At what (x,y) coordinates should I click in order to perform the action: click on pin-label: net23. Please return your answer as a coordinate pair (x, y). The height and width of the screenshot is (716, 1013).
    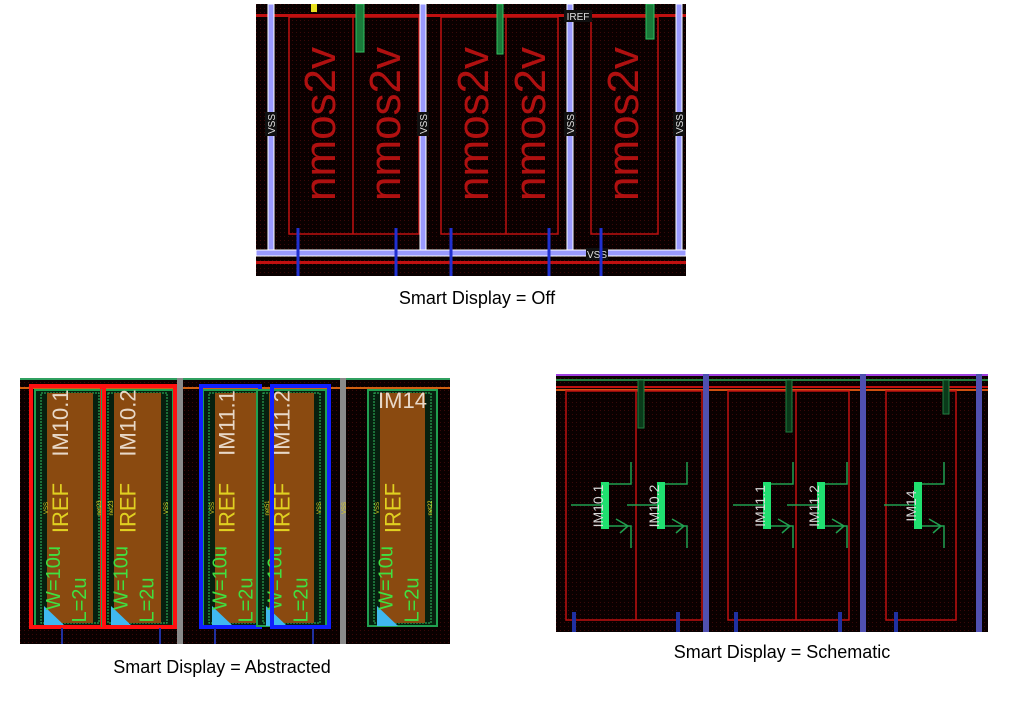
    Looking at the image, I should click on (112, 508).